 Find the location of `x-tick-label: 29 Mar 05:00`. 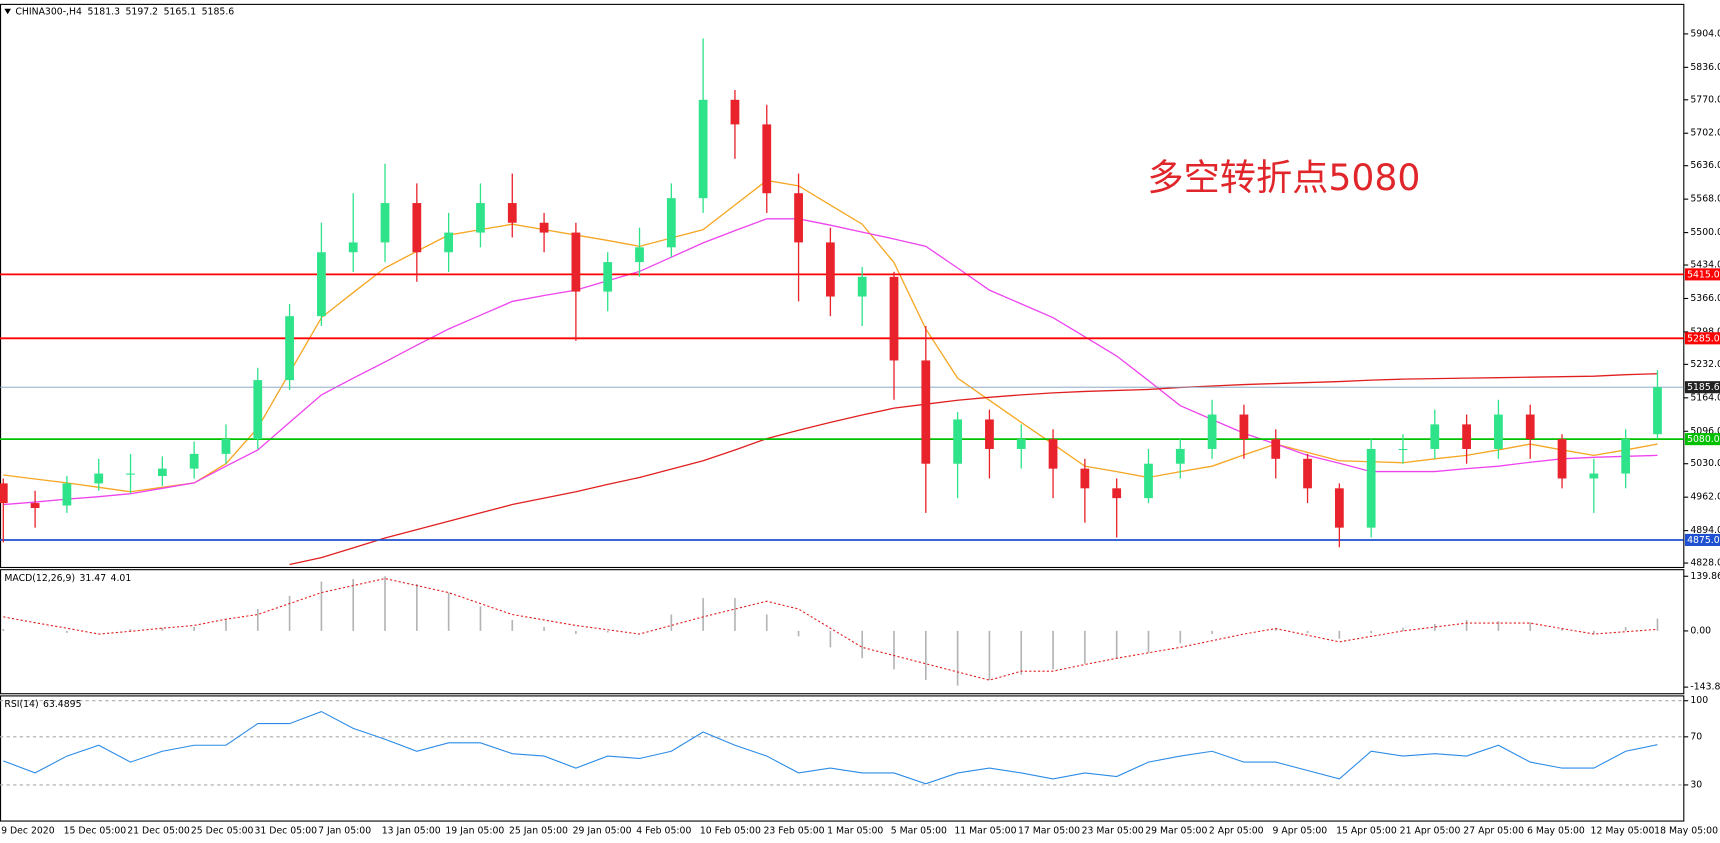

x-tick-label: 29 Mar 05:00 is located at coordinates (1176, 830).